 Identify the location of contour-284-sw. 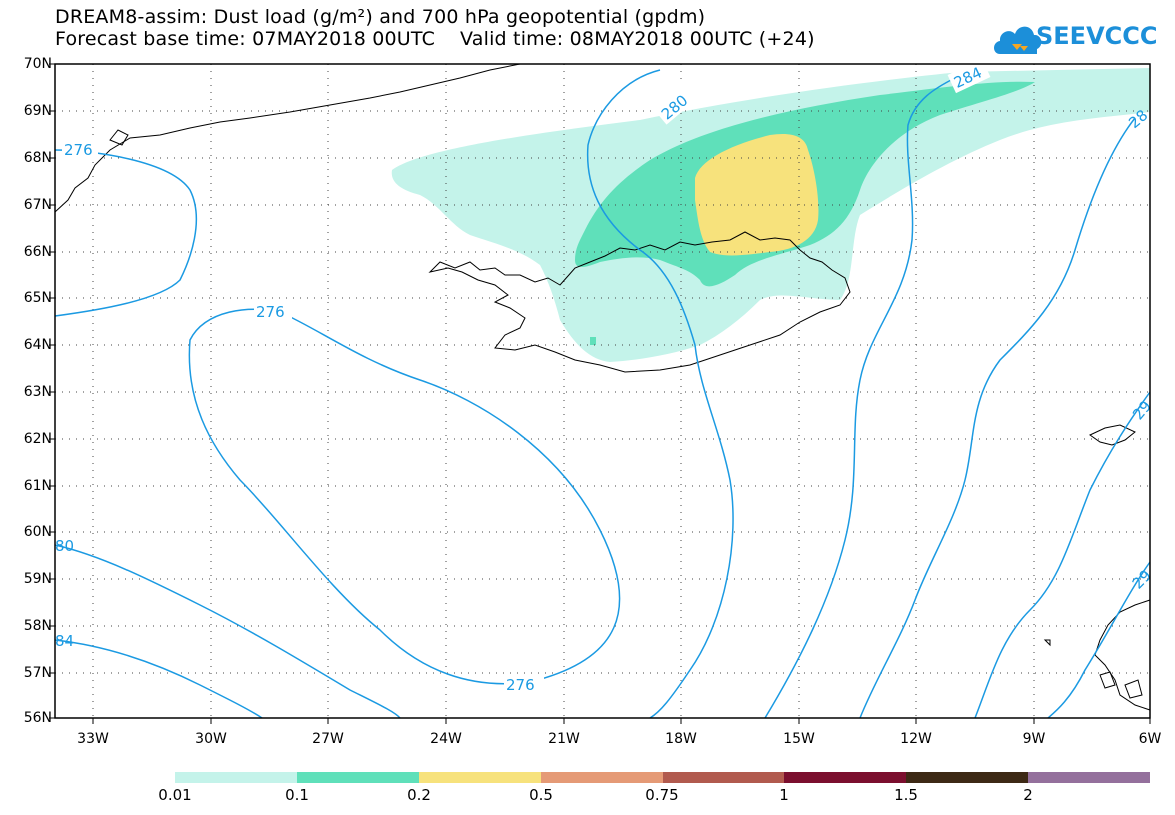
(158, 679).